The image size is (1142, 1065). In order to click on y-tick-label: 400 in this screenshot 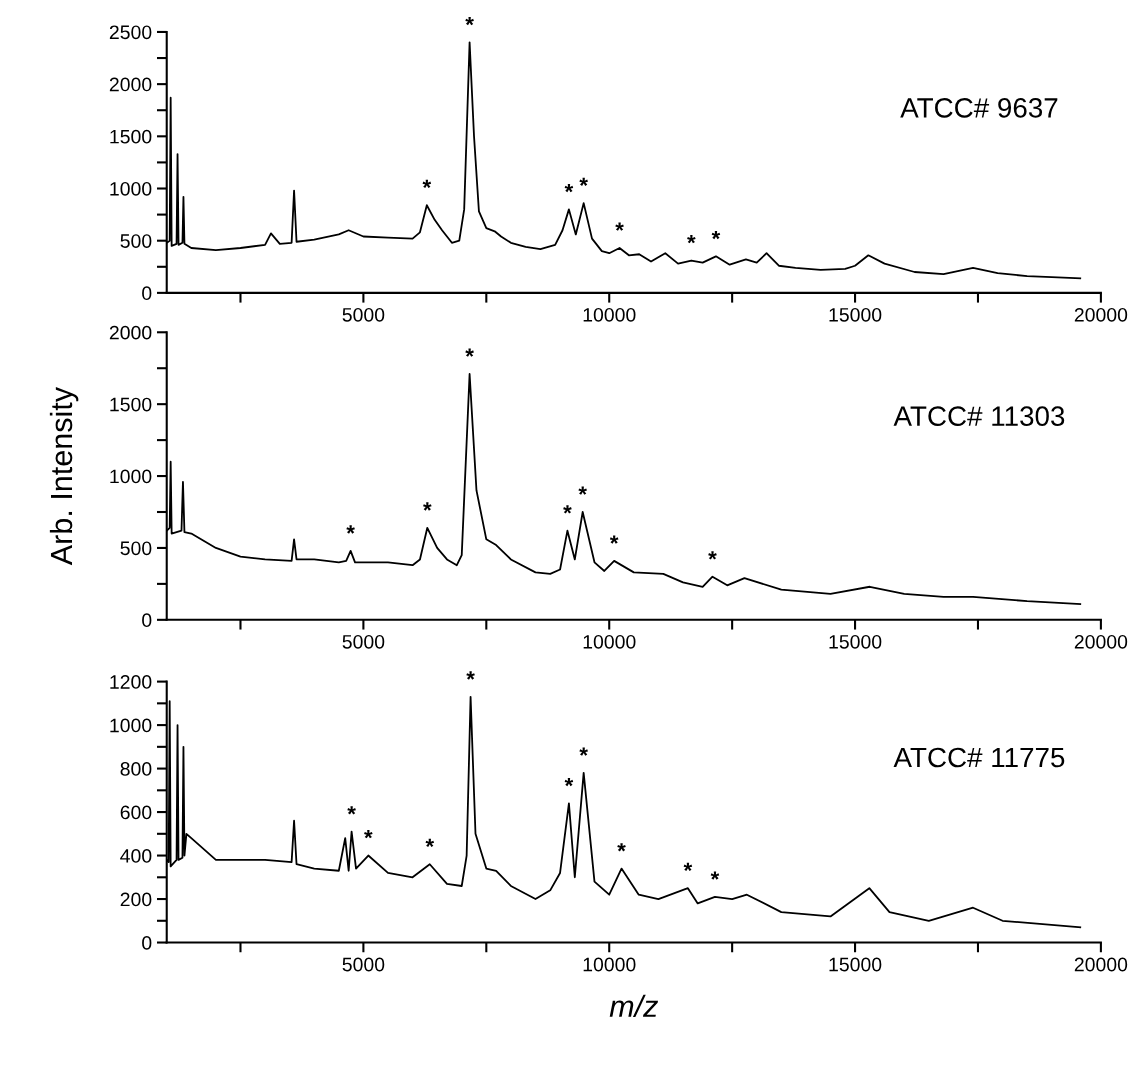, I will do `click(136, 856)`.